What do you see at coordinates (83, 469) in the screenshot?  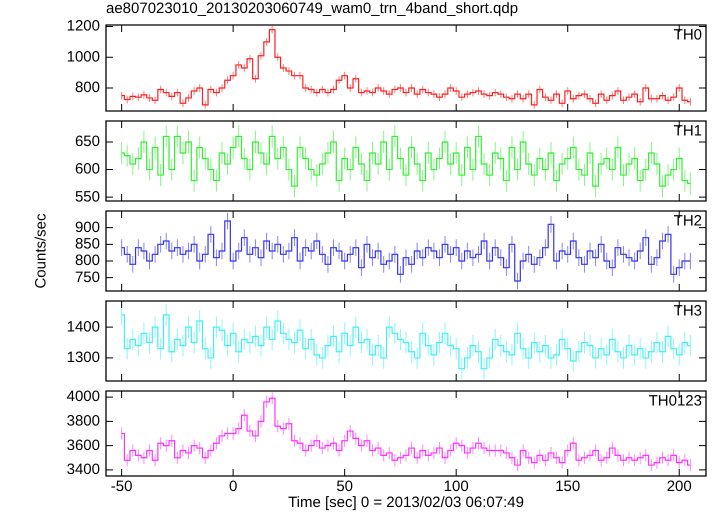 I see `y-tick-label: 3400` at bounding box center [83, 469].